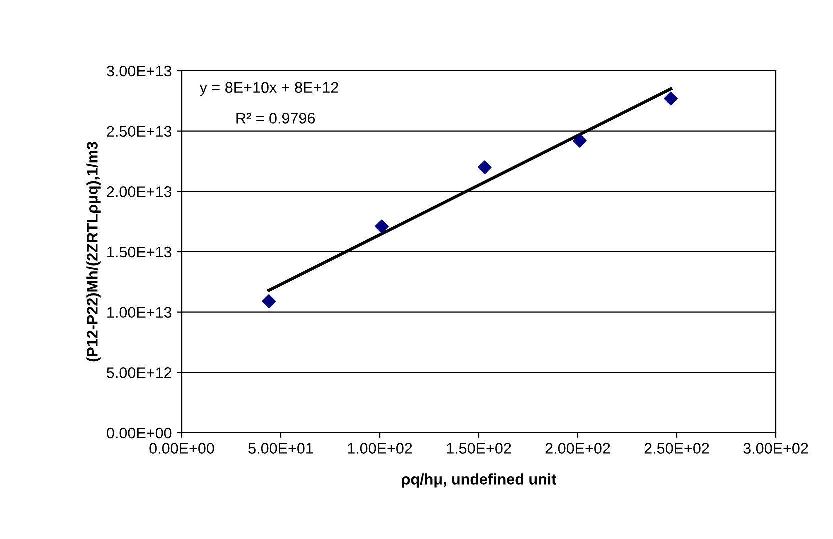  I want to click on x-tick-label: 1.50E+02, so click(479, 448).